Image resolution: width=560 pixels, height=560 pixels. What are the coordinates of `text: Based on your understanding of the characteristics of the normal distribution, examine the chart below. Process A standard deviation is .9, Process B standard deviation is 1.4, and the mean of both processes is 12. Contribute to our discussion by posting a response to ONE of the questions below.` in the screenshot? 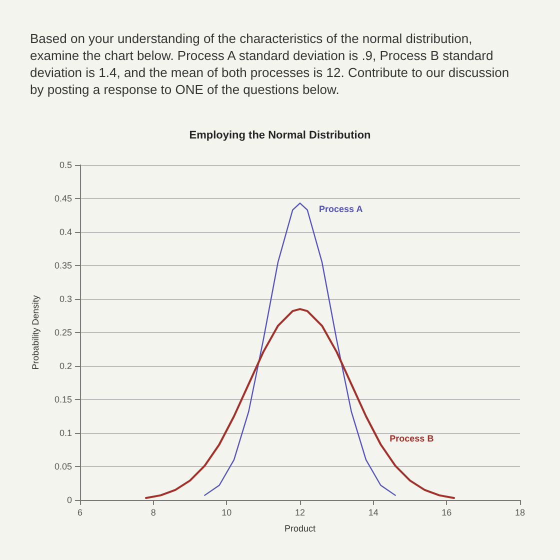 It's located at (270, 64).